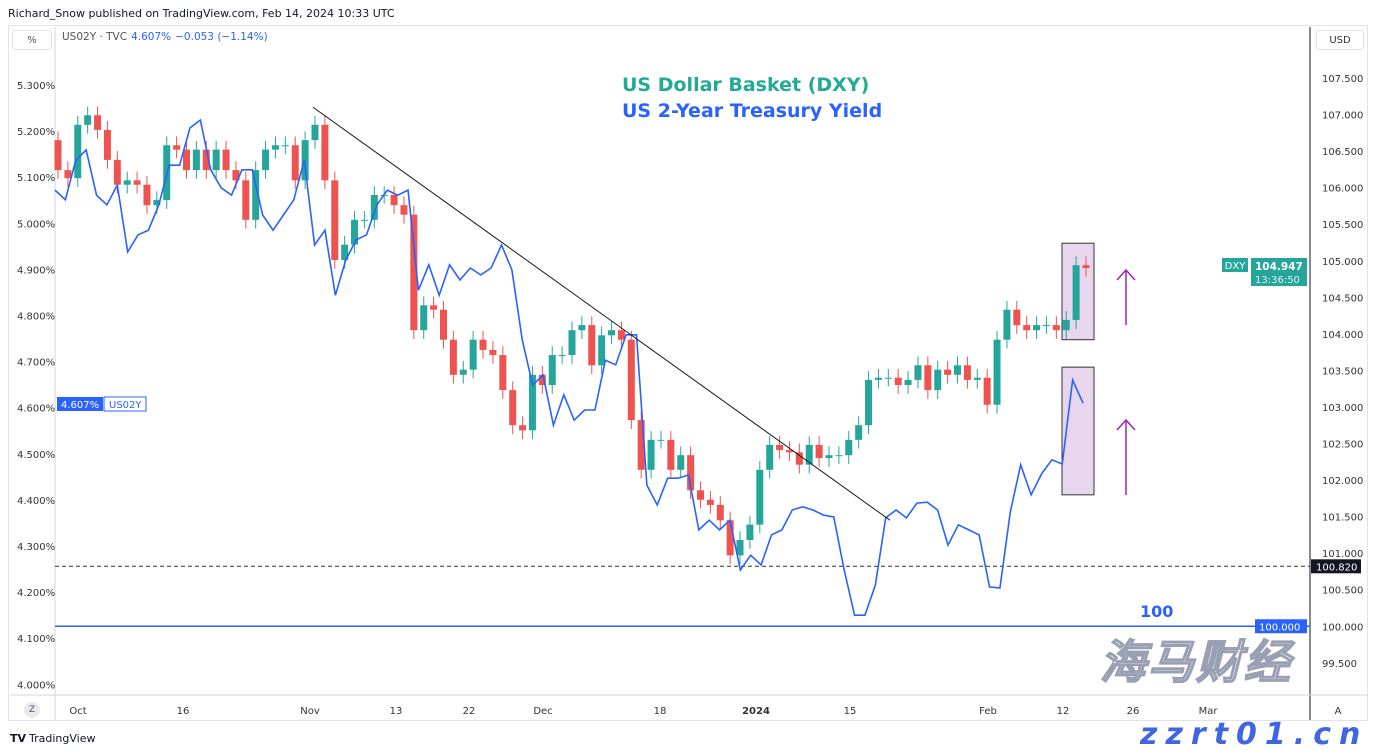 The image size is (1376, 754). Describe the element at coordinates (1342, 518) in the screenshot. I see `right-tick-label: 101.500` at that location.